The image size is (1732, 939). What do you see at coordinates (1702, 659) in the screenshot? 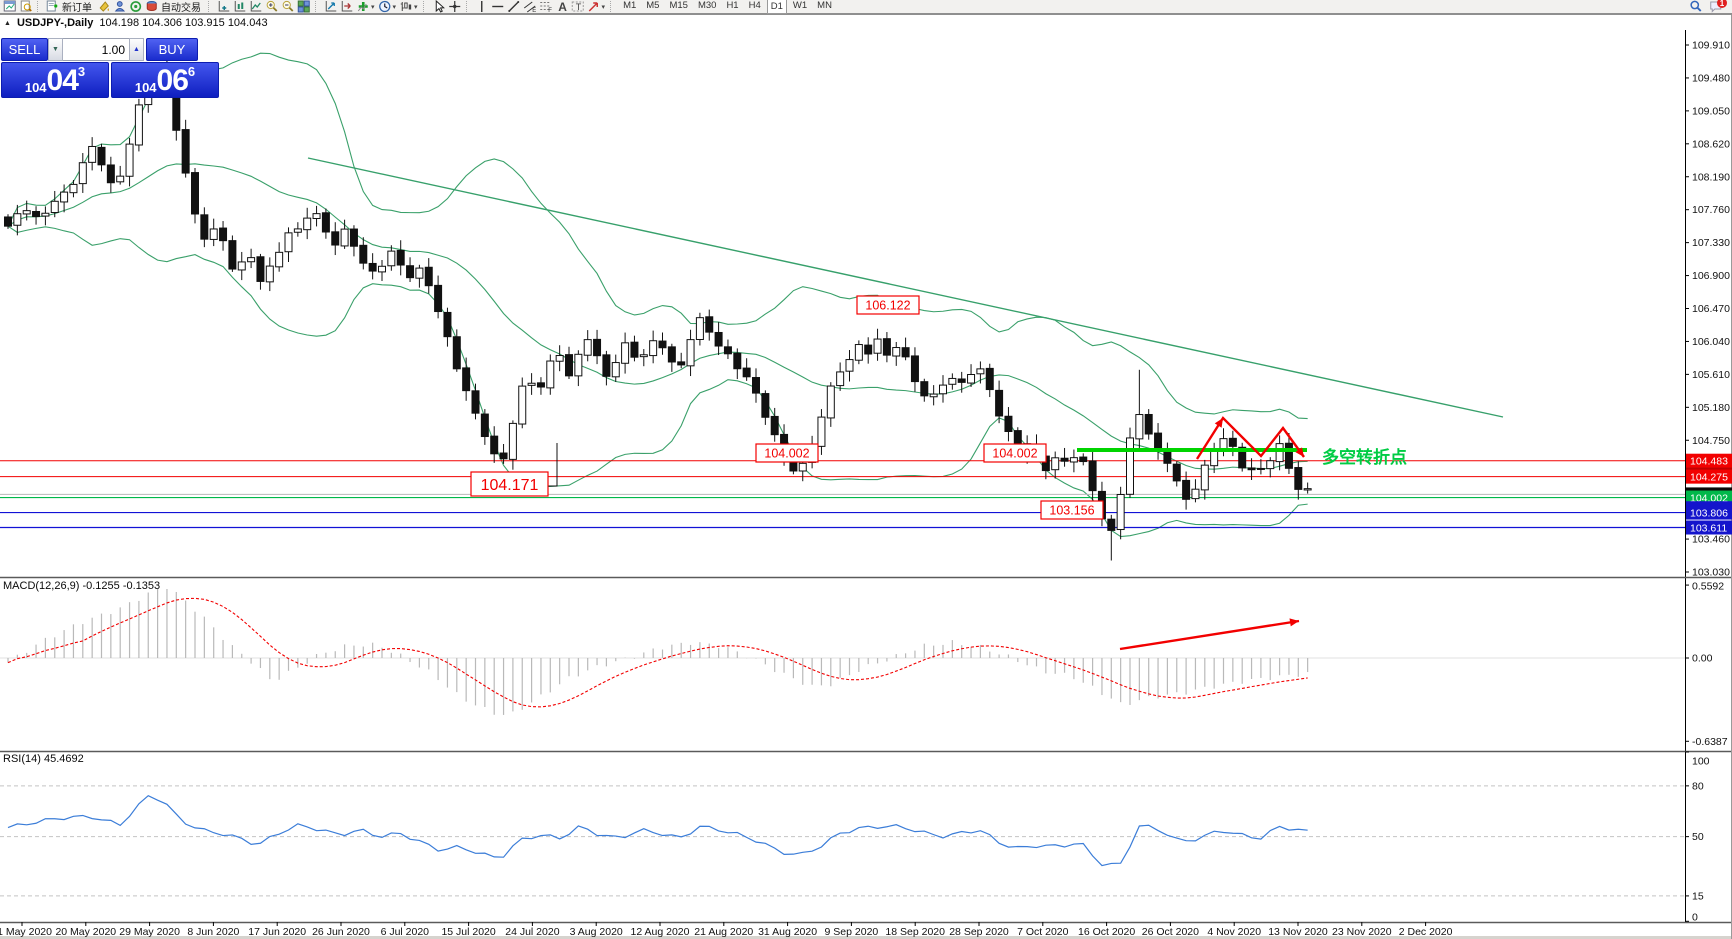
I see `svg-text: 0.00` at bounding box center [1702, 659].